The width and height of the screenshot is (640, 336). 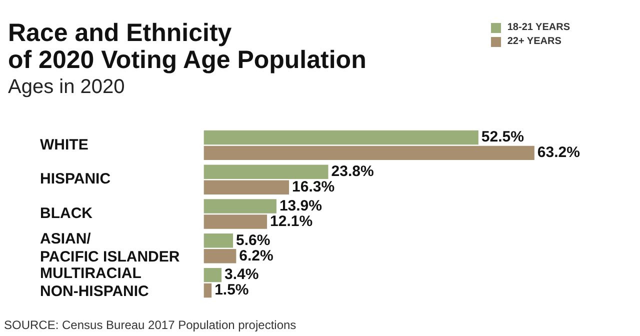 I want to click on data-label: 52.5%, so click(x=502, y=137).